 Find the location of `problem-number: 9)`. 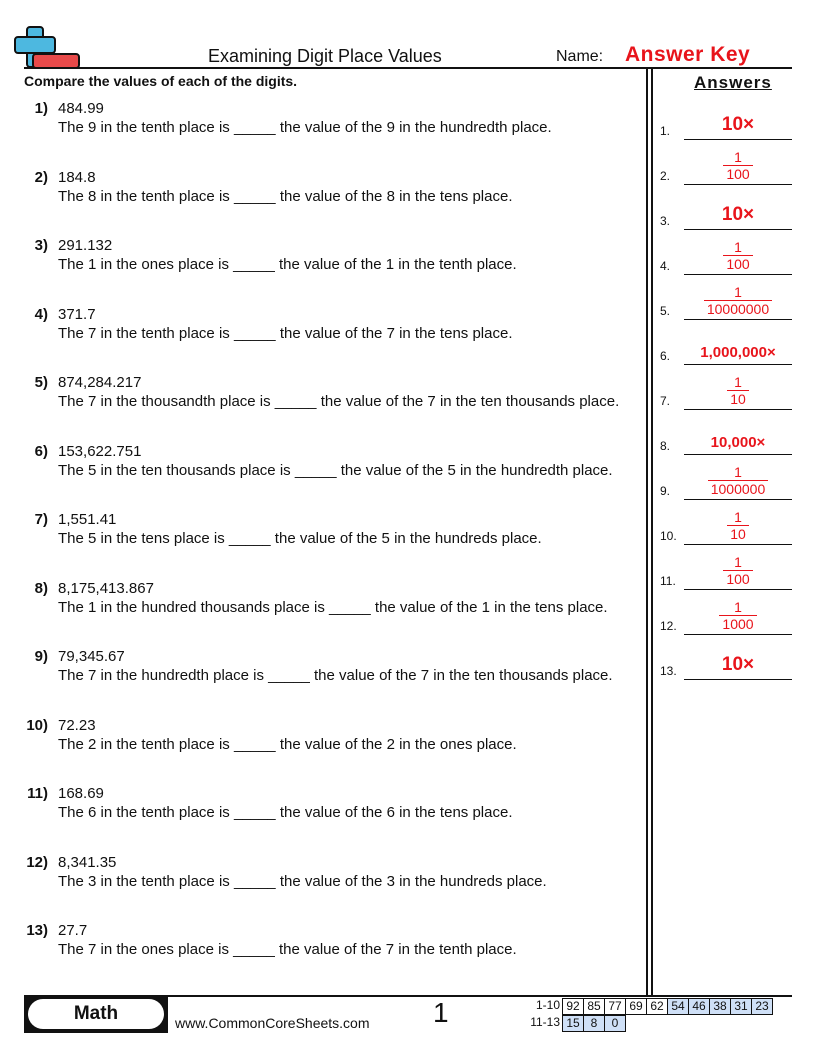

problem-number: 9) is located at coordinates (41, 656).